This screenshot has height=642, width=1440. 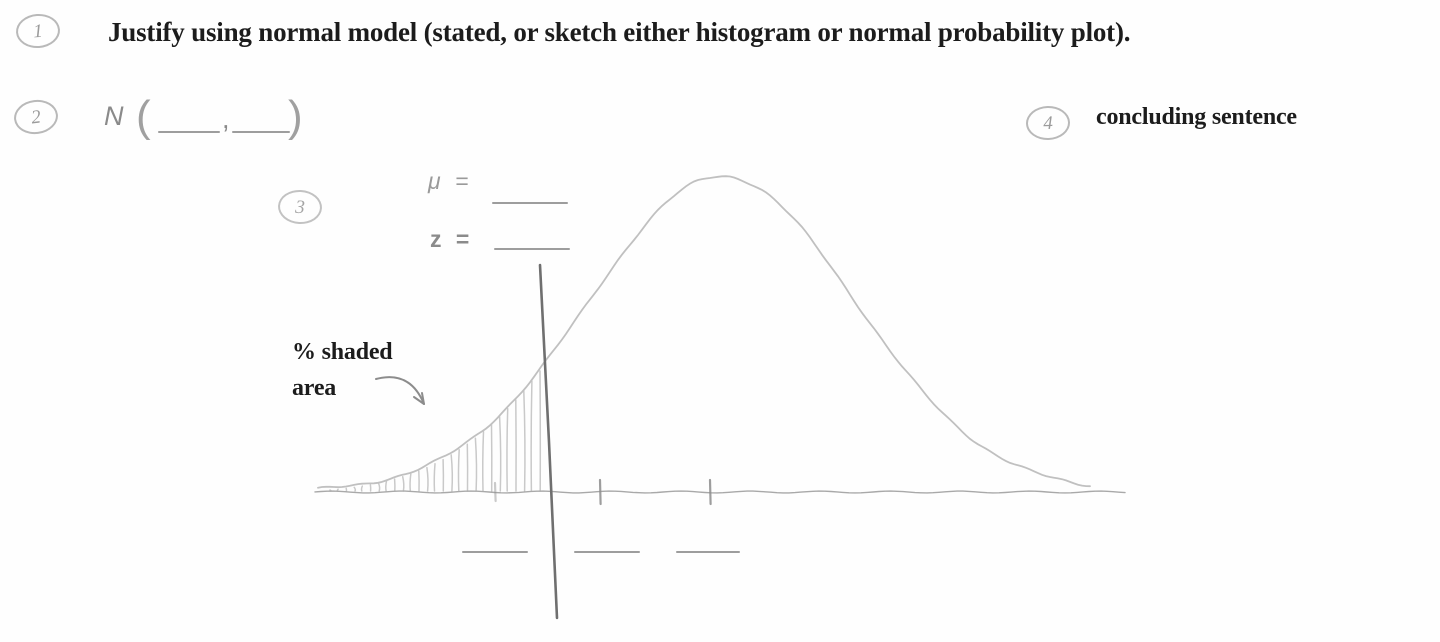 What do you see at coordinates (114, 116) in the screenshot?
I see `normal-model-symbol: N` at bounding box center [114, 116].